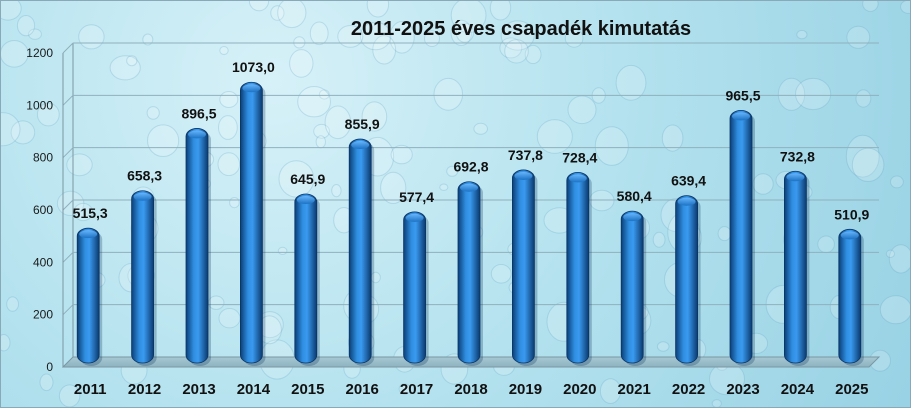 This screenshot has width=911, height=408. Describe the element at coordinates (798, 389) in the screenshot. I see `x-tick-label: 2024` at that location.